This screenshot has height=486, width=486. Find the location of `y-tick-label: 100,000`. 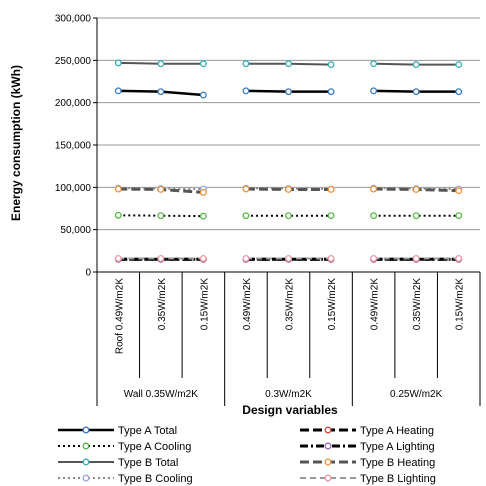

y-tick-label: 100,000 is located at coordinates (73, 188).